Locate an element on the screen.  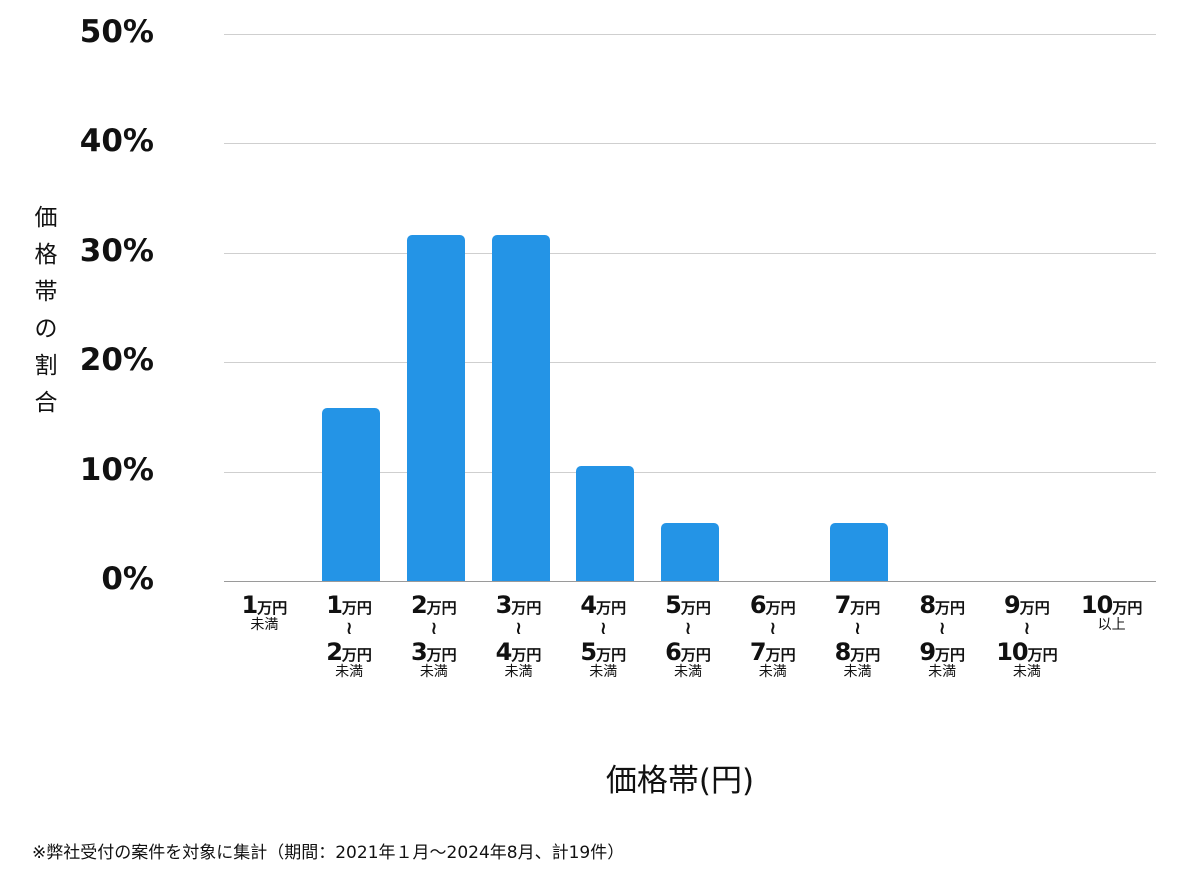
x-axis-title: 価格帯(円) is located at coordinates (680, 781).